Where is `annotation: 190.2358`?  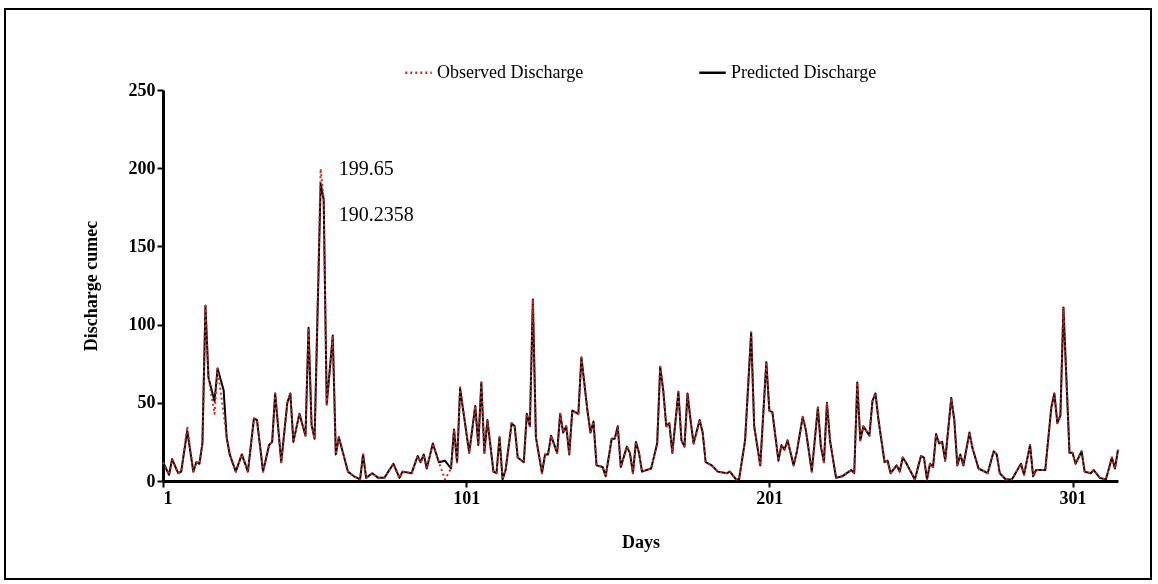
annotation: 190.2358 is located at coordinates (376, 214).